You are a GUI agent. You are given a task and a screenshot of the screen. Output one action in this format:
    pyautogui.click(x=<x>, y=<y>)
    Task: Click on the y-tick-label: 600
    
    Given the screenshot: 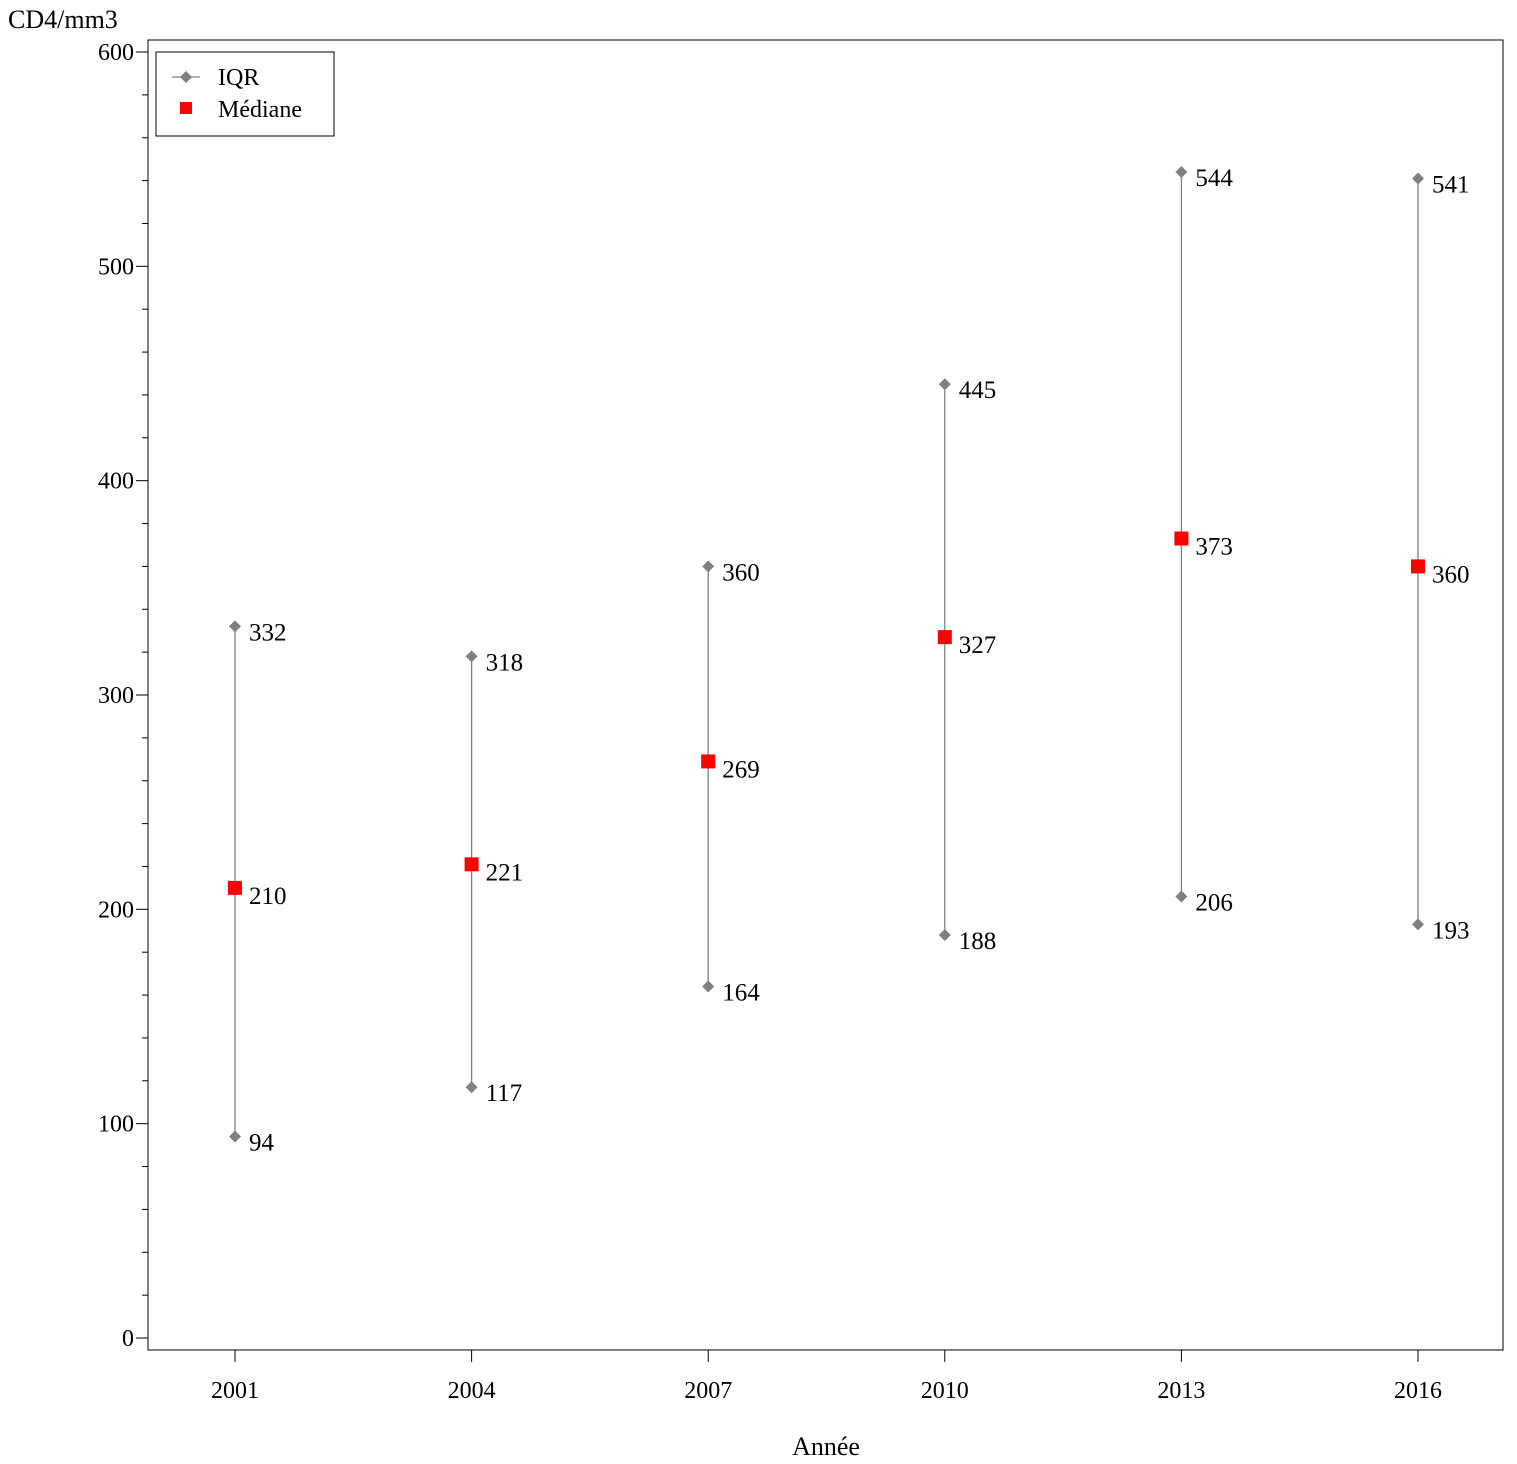 What is the action you would take?
    pyautogui.click(x=116, y=53)
    